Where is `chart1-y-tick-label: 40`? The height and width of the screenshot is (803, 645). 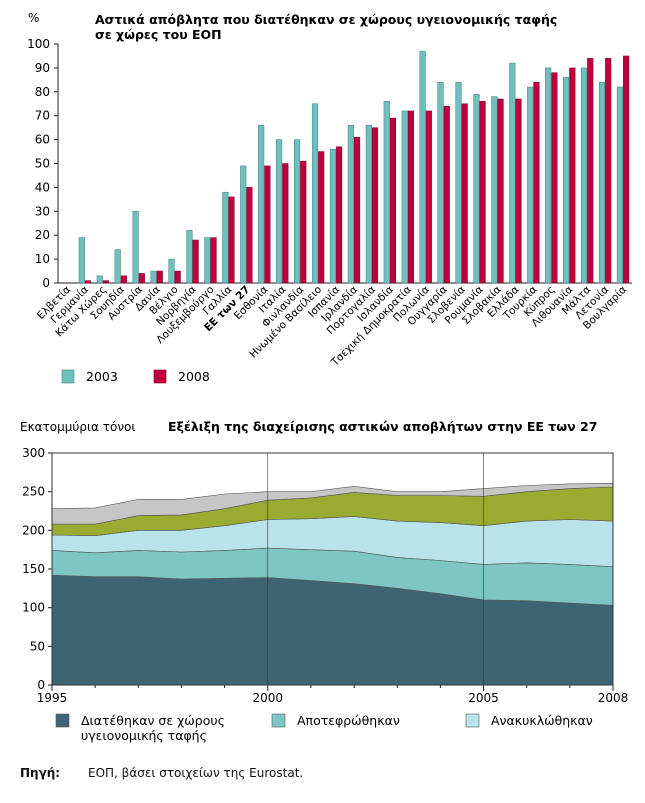 chart1-y-tick-label: 40 is located at coordinates (42, 187).